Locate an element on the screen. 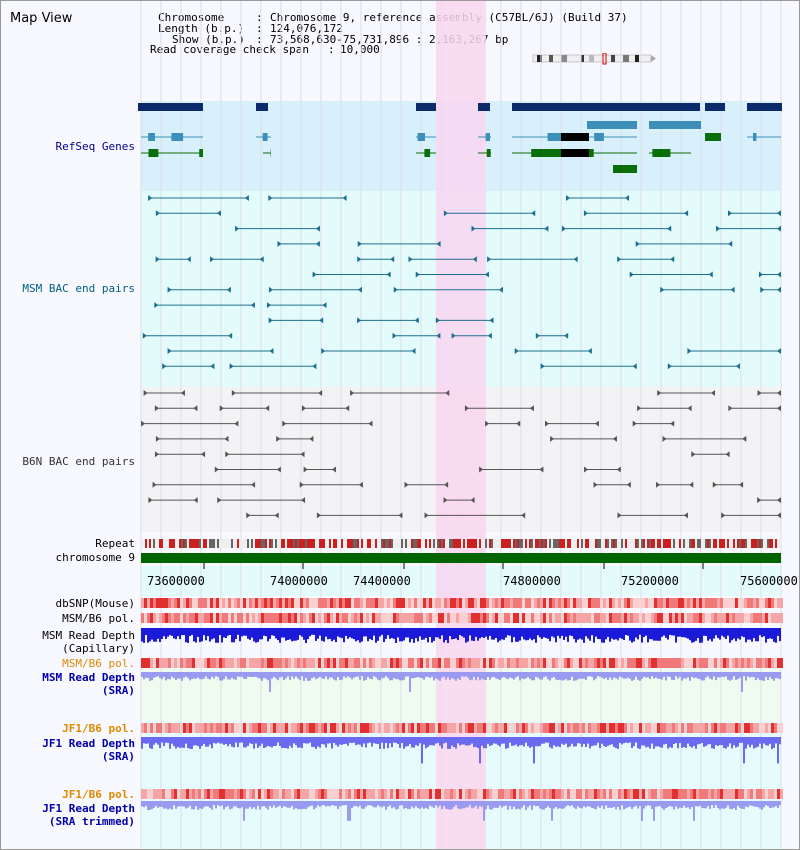 This screenshot has height=850, width=800. chromosome-track-label: chromosome 9 is located at coordinates (95, 557).